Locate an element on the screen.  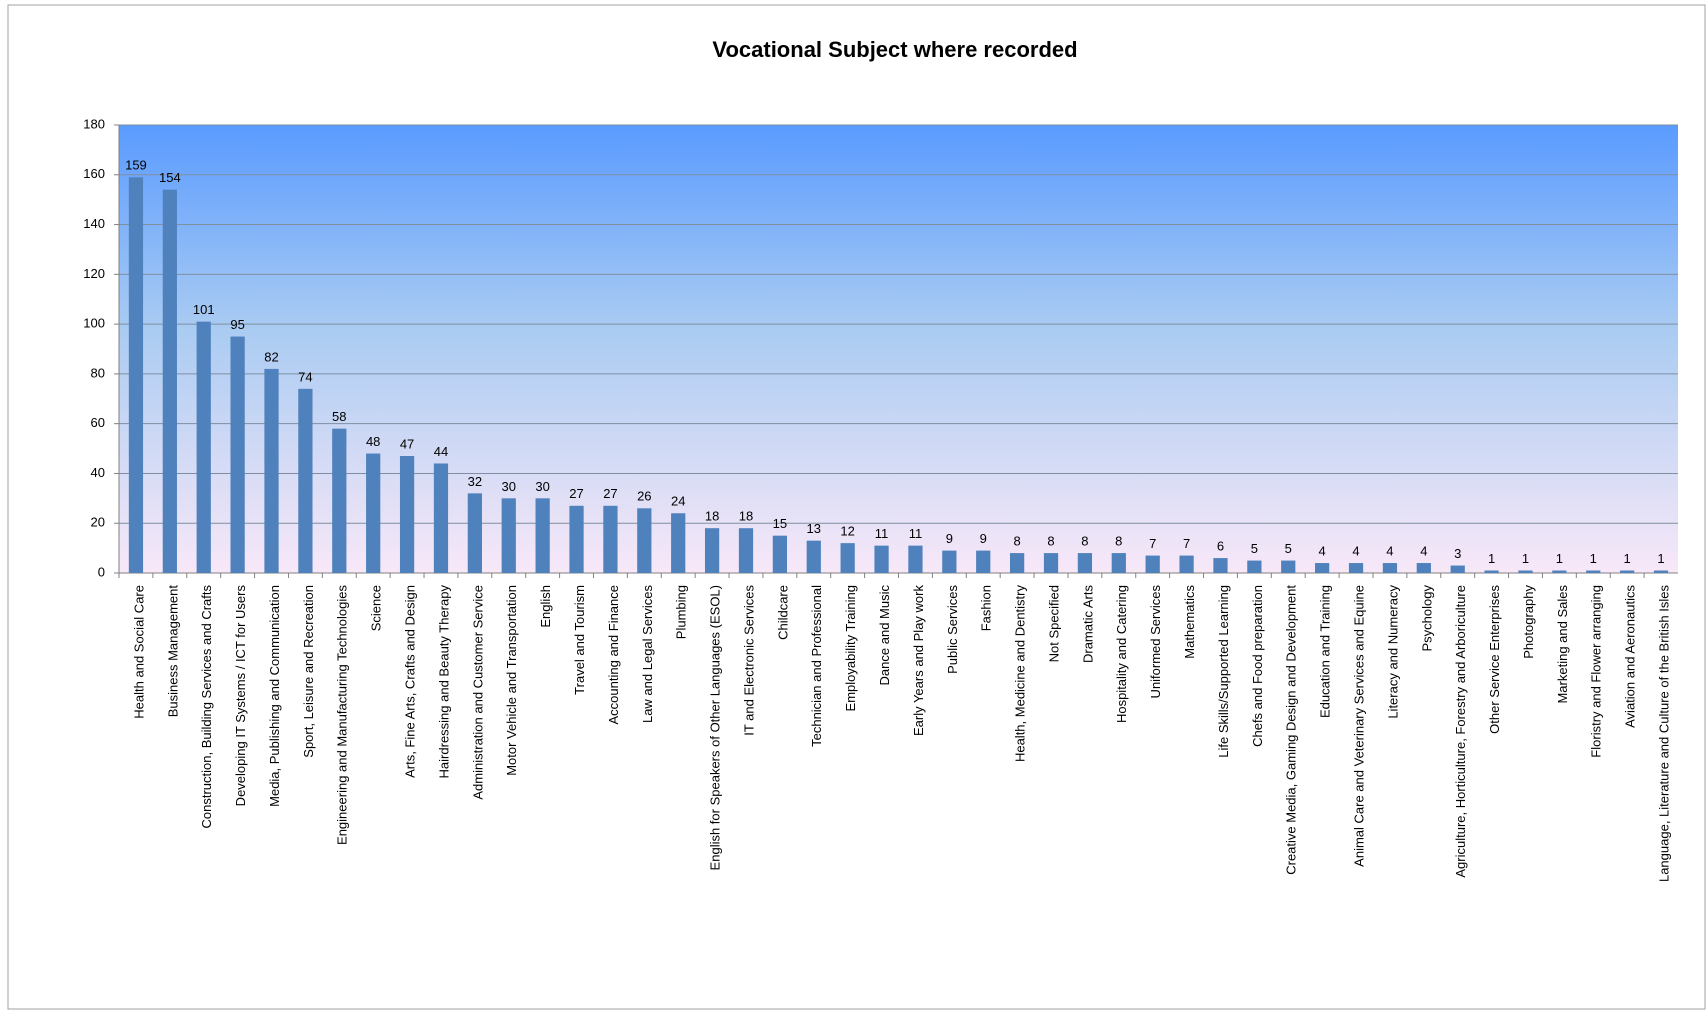
data-label: 32 is located at coordinates (475, 481).